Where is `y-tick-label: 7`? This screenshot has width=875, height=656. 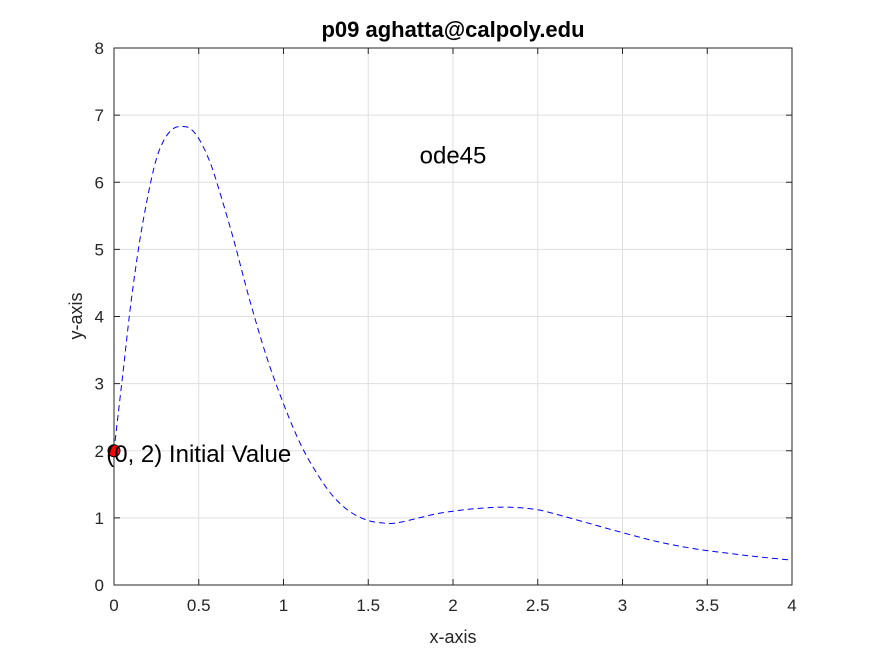
y-tick-label: 7 is located at coordinates (99, 115).